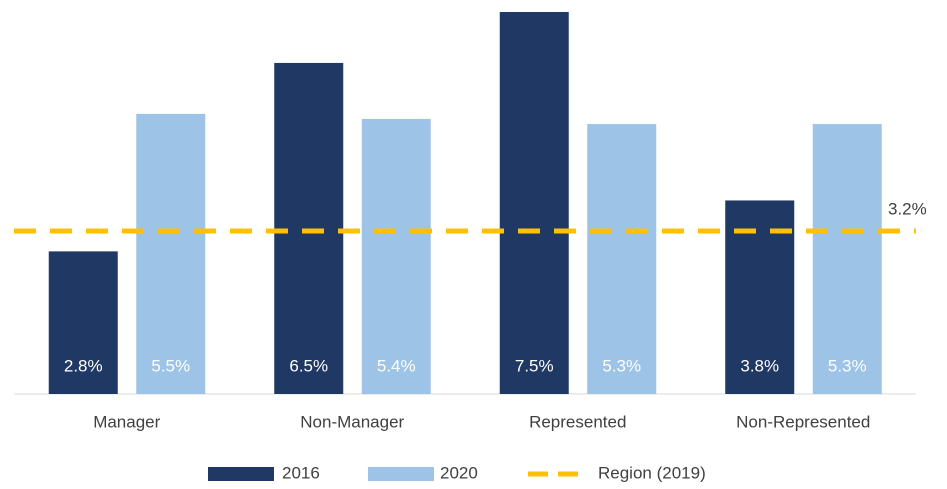  Describe the element at coordinates (803, 421) in the screenshot. I see `x-tick-label: Non-Represented` at that location.